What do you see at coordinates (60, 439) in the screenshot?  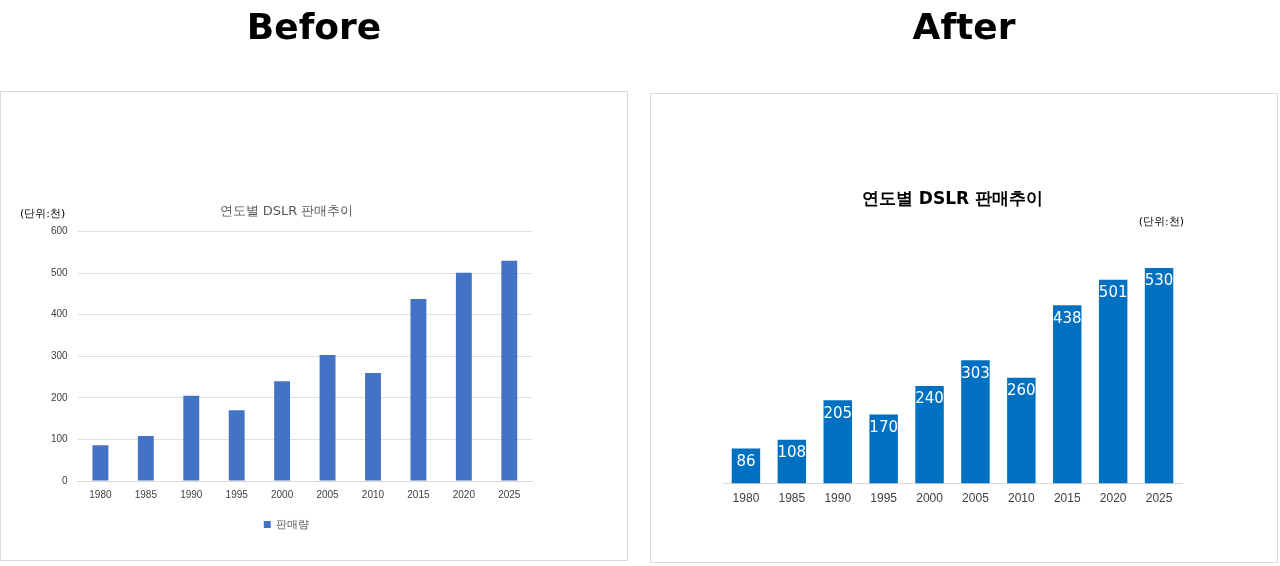 I see `y-tick-label: 100` at bounding box center [60, 439].